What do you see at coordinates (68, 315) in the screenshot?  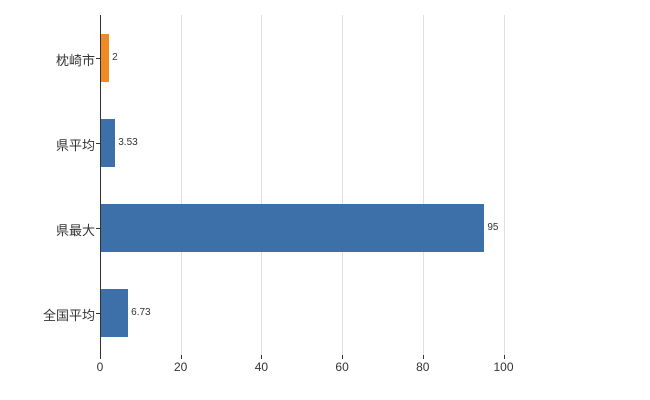 I see `category-label-3: 全国平均` at bounding box center [68, 315].